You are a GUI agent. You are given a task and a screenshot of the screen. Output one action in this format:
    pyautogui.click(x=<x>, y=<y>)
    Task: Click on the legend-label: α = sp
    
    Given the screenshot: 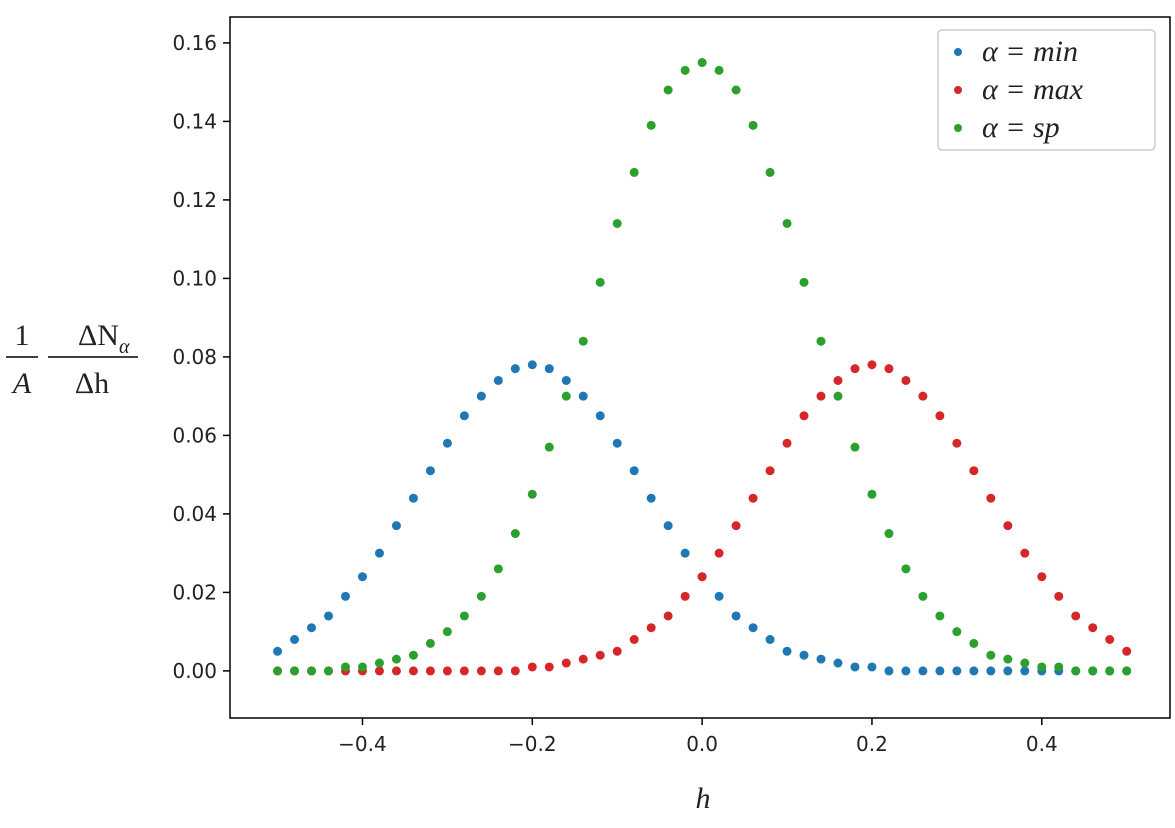 What is the action you would take?
    pyautogui.click(x=1021, y=127)
    